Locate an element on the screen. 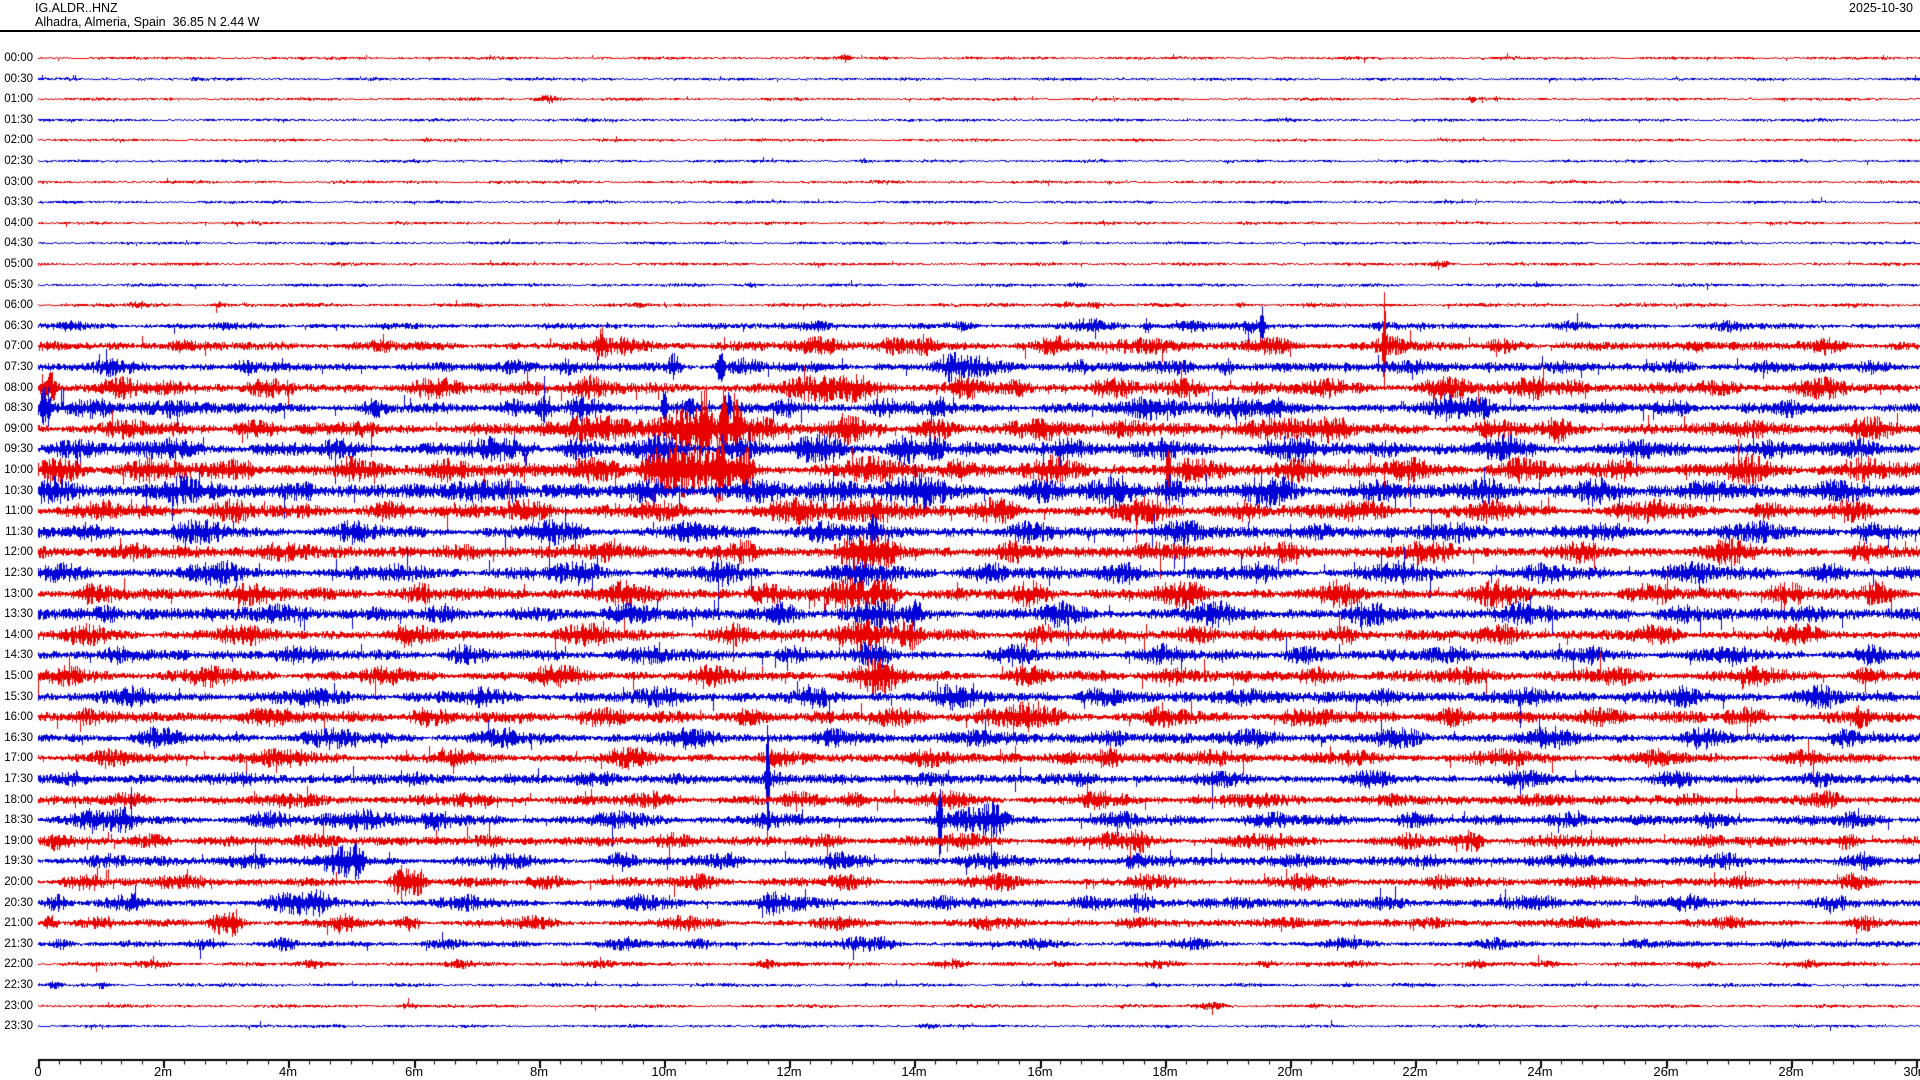 Image resolution: width=1920 pixels, height=1080 pixels. row-time-label: 21:30 is located at coordinates (18, 944).